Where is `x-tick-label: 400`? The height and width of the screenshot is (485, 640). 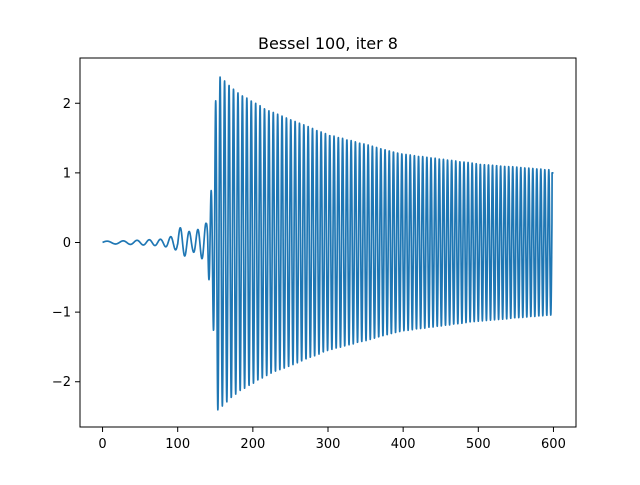 x-tick-label: 400 is located at coordinates (403, 444).